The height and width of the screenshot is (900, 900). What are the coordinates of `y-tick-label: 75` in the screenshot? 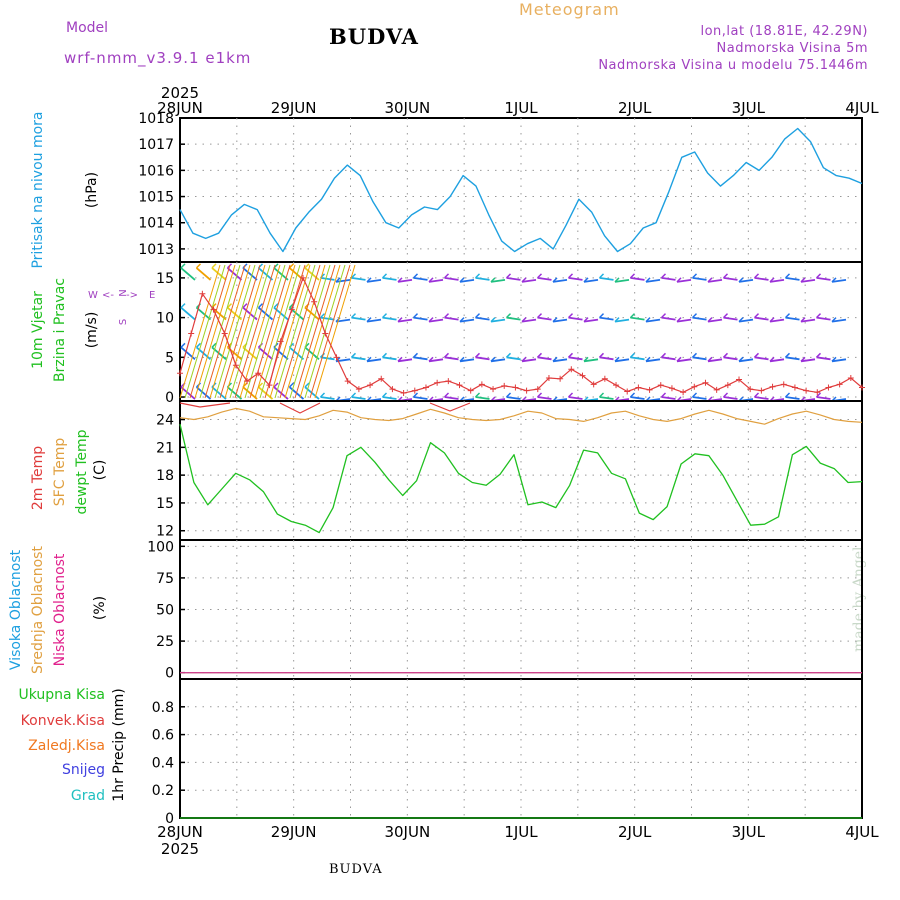 It's located at (165, 579).